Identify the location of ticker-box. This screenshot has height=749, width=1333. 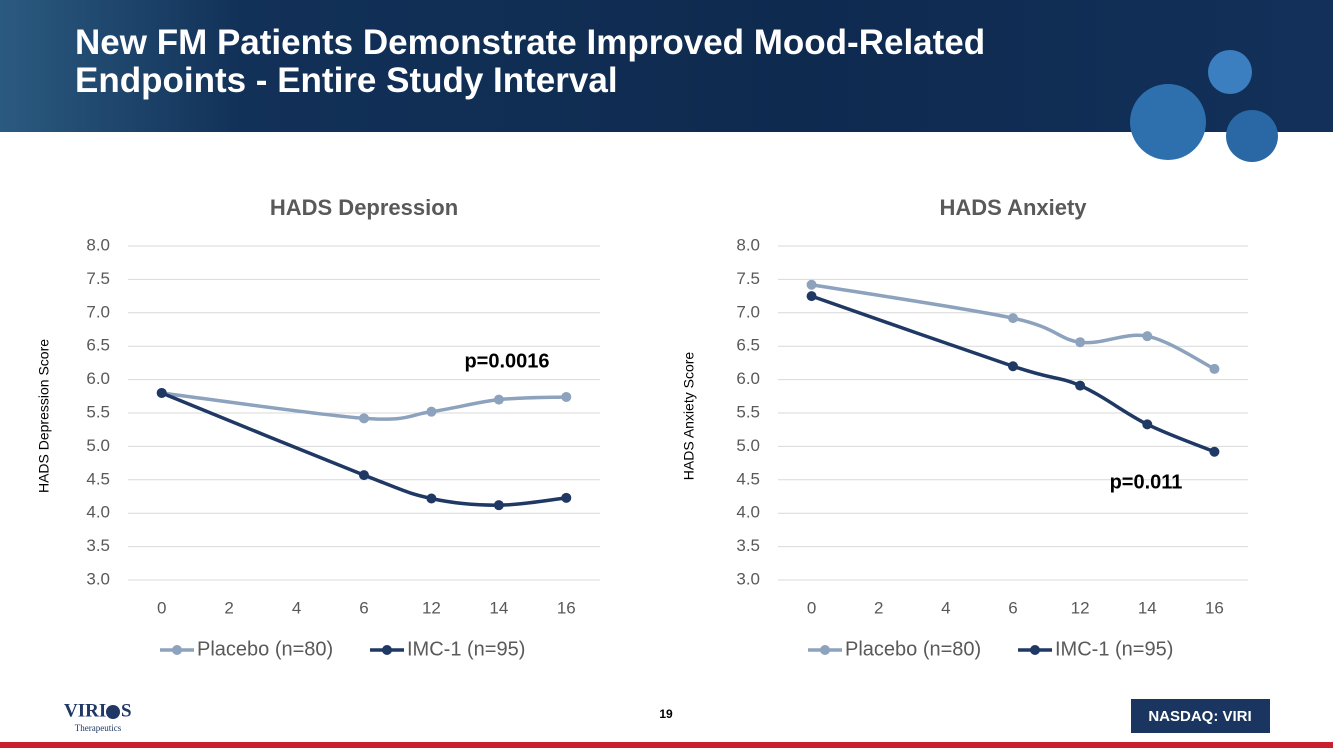
(1200, 716).